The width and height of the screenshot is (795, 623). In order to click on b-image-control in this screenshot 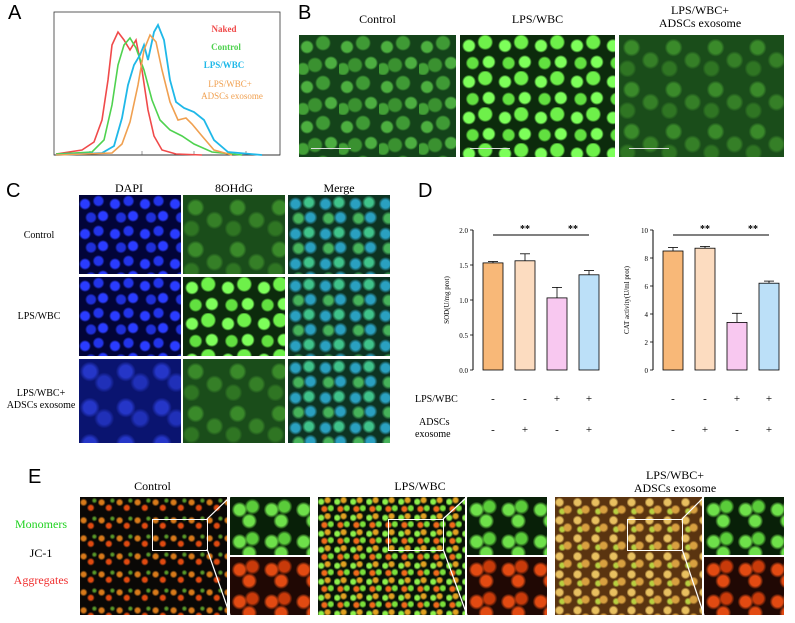, I will do `click(377, 96)`.